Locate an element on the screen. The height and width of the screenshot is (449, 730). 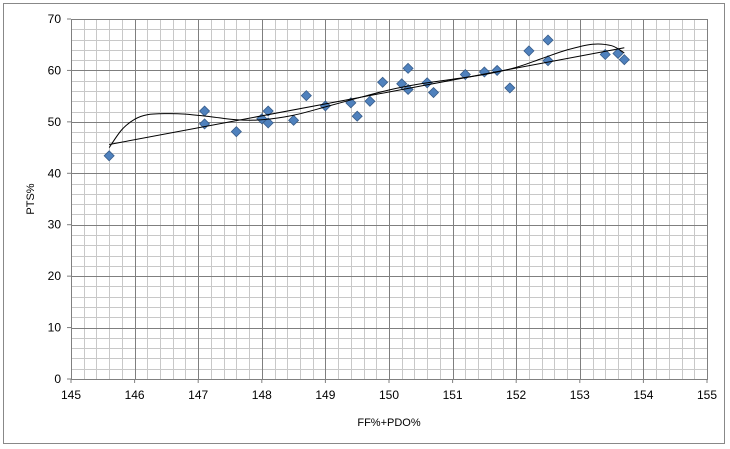
x-tick-label: 155 is located at coordinates (707, 395).